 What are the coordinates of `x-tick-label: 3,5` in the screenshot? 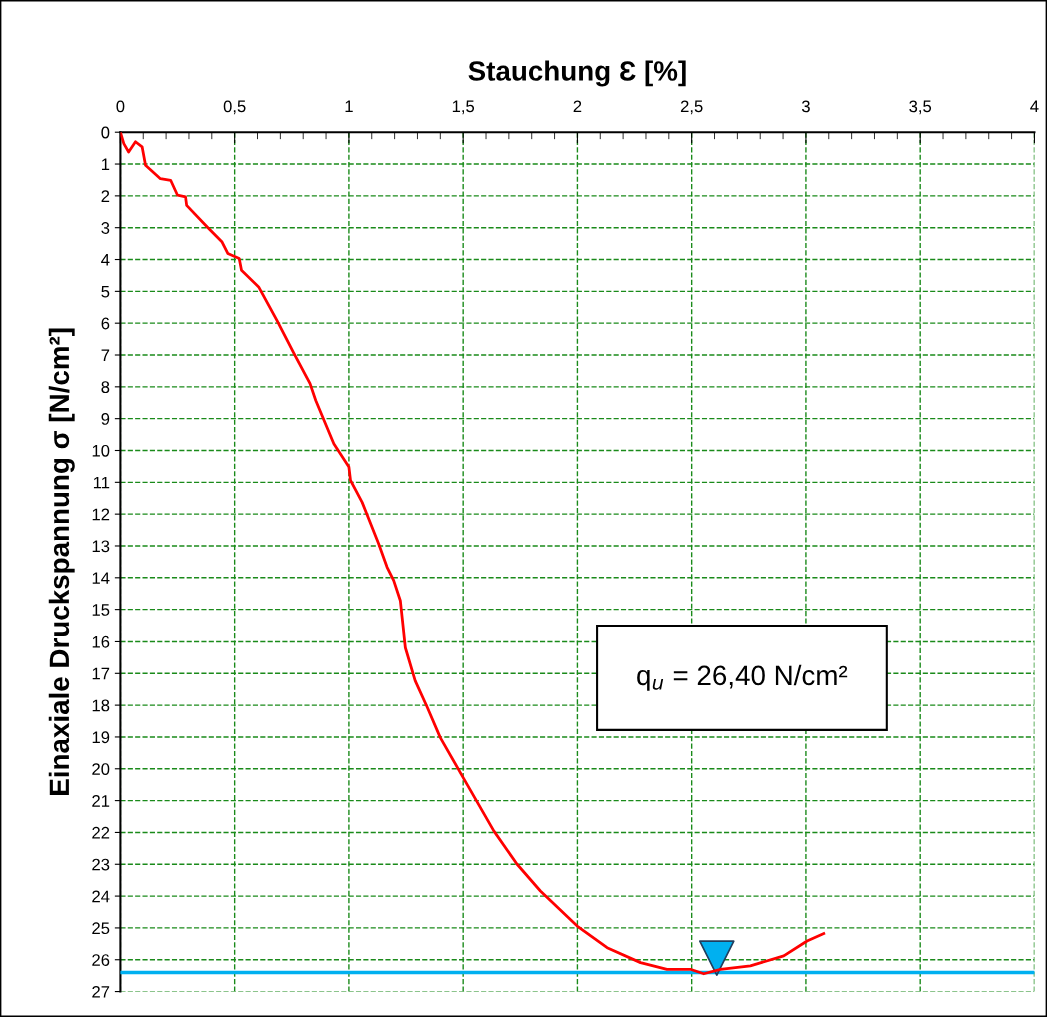 It's located at (920, 107).